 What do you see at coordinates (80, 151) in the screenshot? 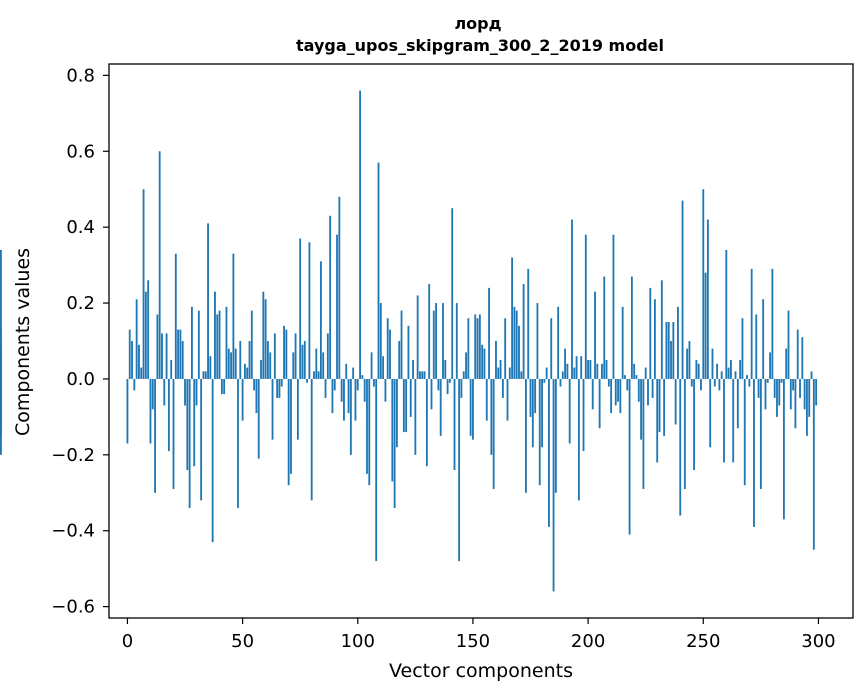
I see `y-tick-label: 0.6` at bounding box center [80, 151].